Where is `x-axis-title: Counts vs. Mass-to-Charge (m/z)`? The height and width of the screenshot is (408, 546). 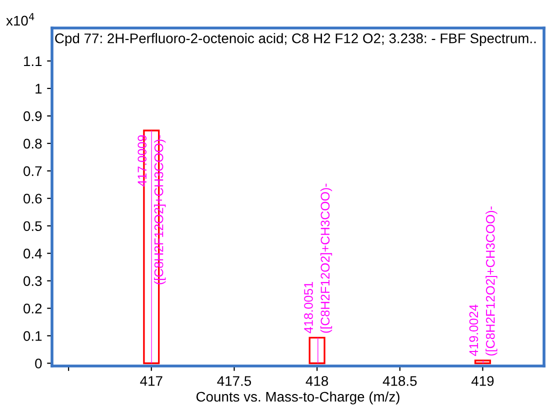
x-axis-title: Counts vs. Mass-to-Charge (m/z) is located at coordinates (298, 397).